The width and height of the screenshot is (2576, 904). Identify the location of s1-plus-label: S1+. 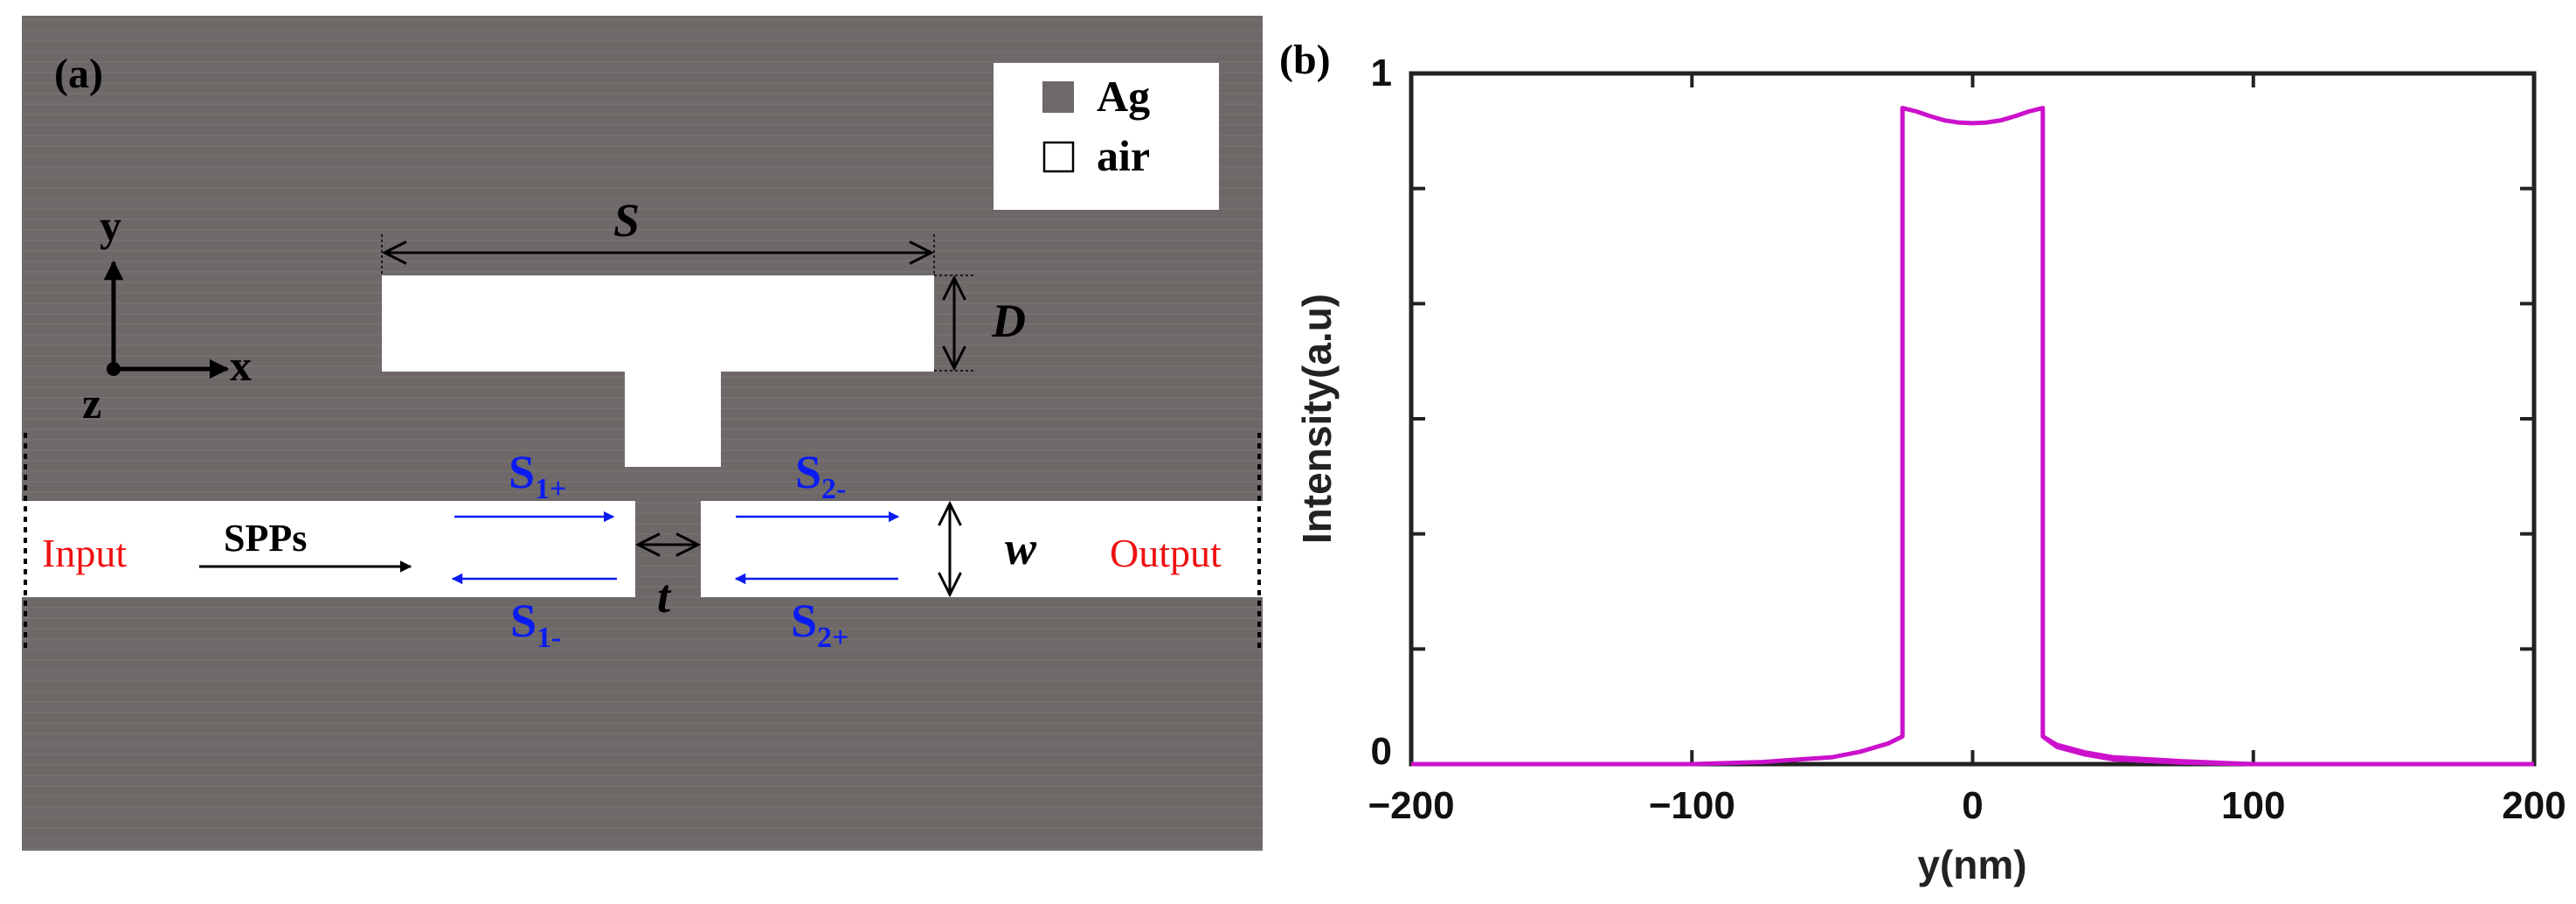
(537, 475).